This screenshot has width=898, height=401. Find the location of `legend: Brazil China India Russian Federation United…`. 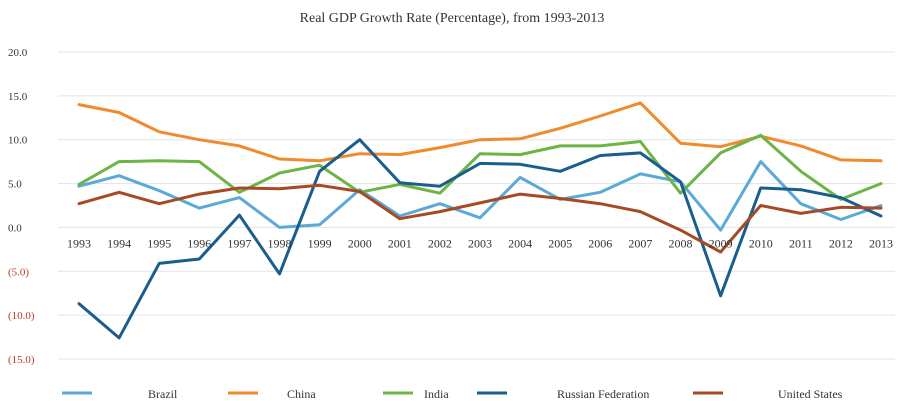

legend: Brazil China India Russian Federation United… is located at coordinates (452, 394).